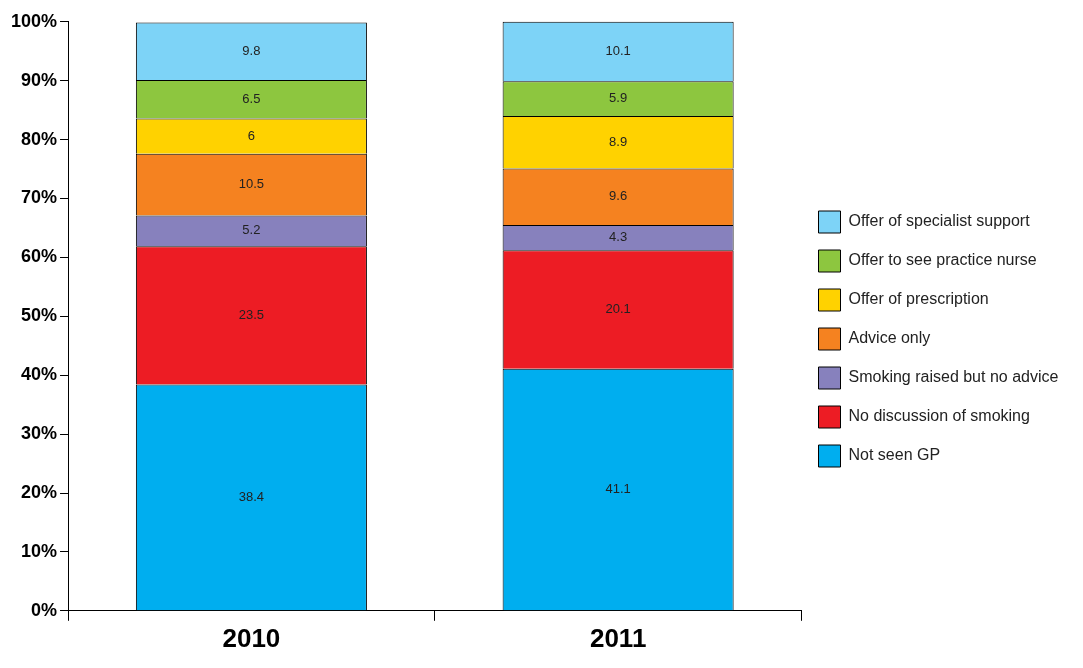 This screenshot has height=668, width=1083. Describe the element at coordinates (39, 374) in the screenshot. I see `y-tick-label: 40%` at that location.